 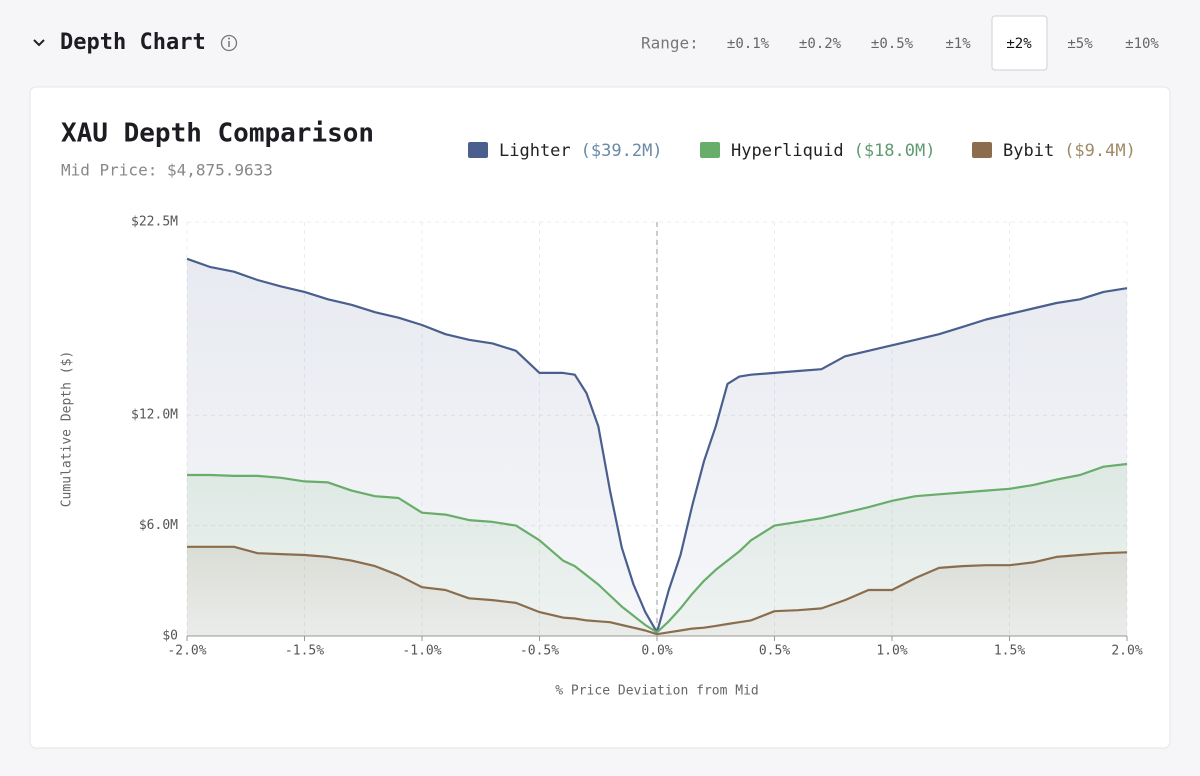 What do you see at coordinates (774, 651) in the screenshot?
I see `x-tick-label: 0.5%` at bounding box center [774, 651].